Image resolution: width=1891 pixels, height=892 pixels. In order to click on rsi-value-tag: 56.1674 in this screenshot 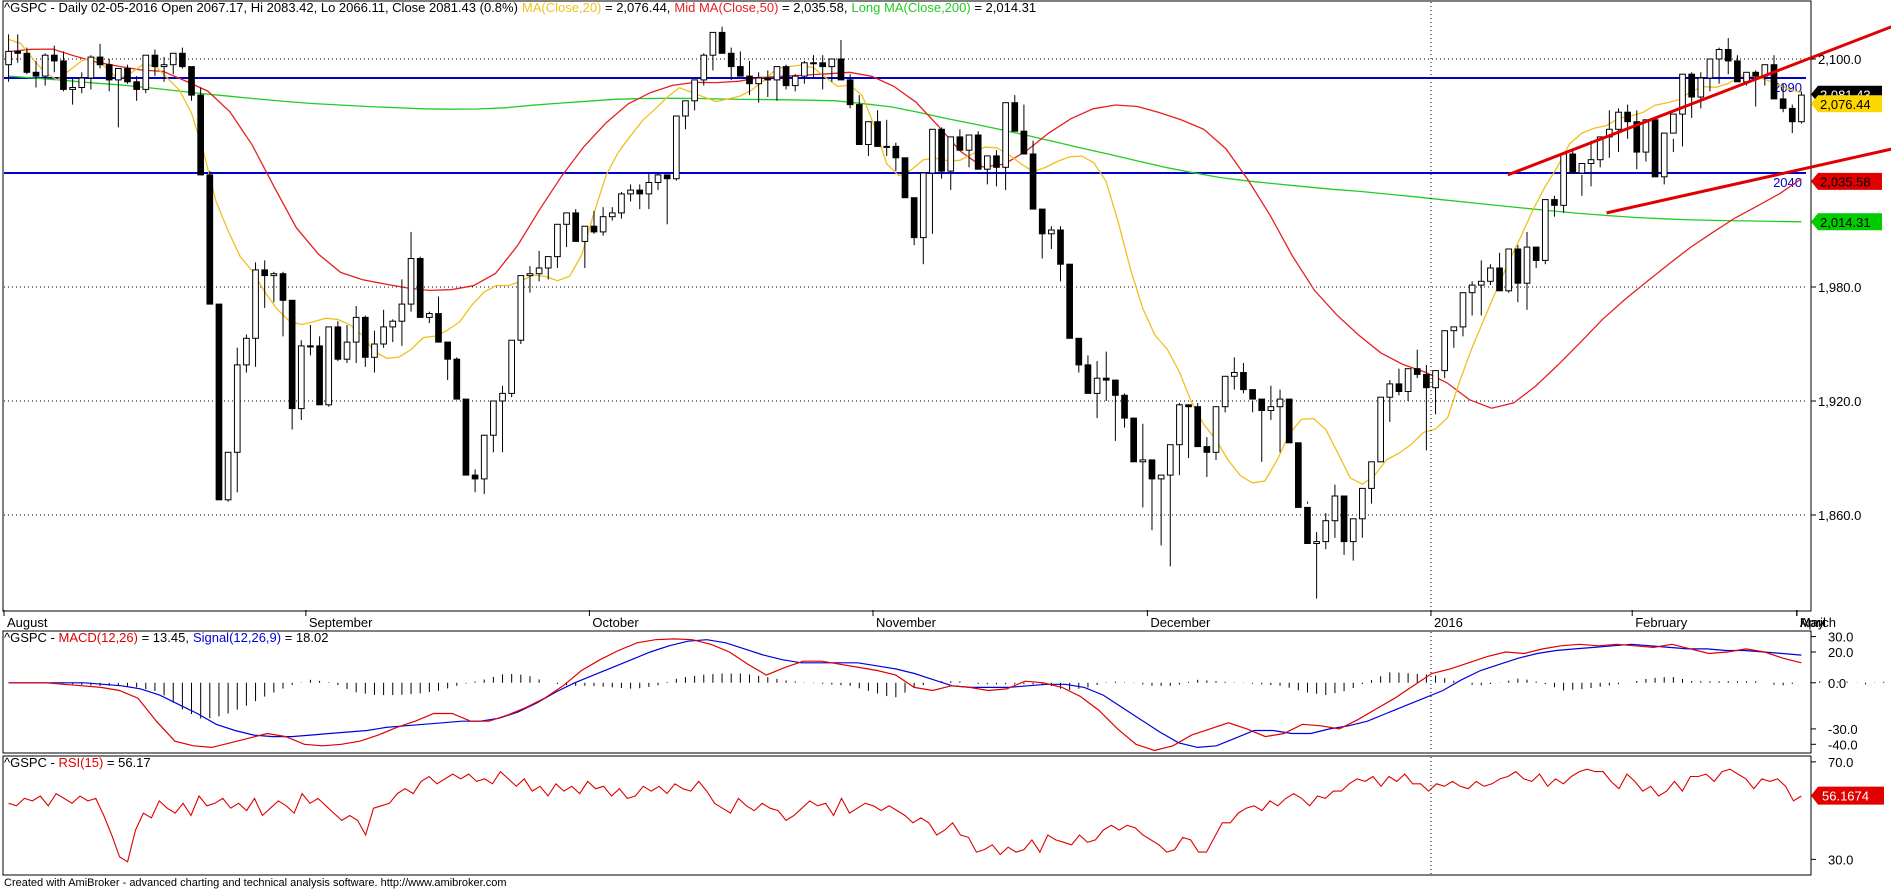, I will do `click(1847, 795)`.